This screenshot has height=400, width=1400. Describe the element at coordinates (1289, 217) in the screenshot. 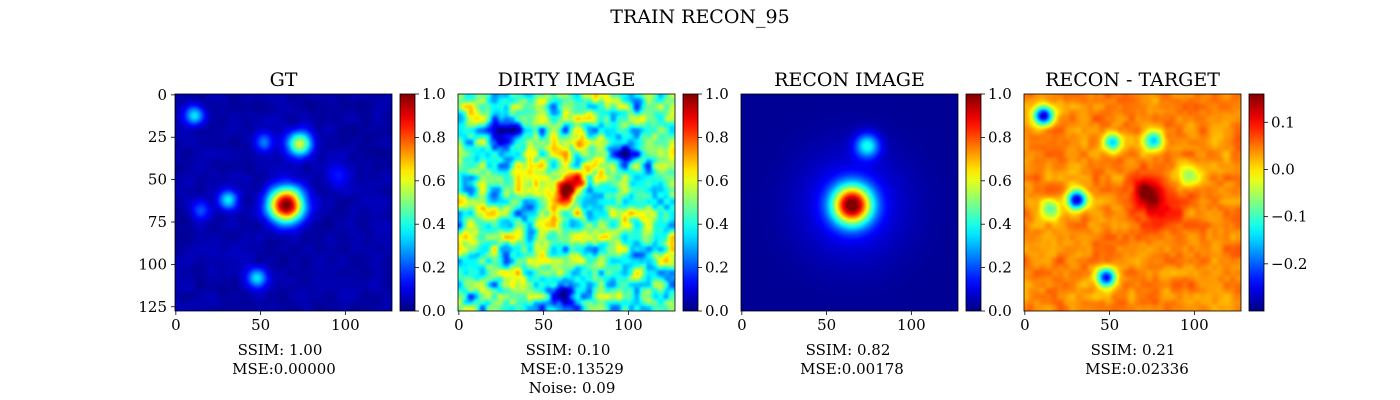

I see `colorbar-tick-label: −0.1` at that location.